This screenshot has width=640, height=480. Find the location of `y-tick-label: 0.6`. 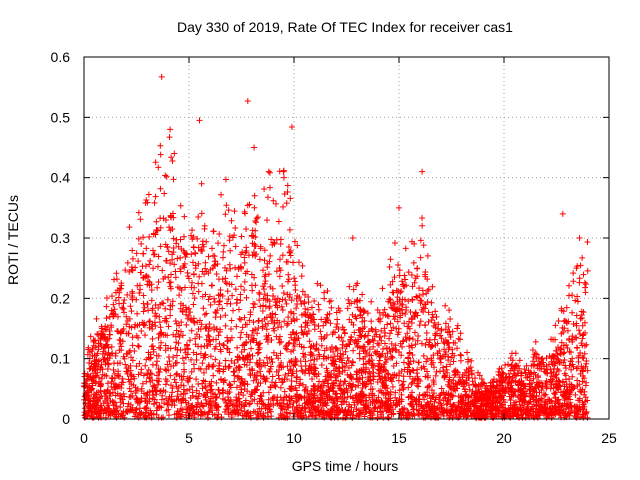

y-tick-label: 0.6 is located at coordinates (61, 57).